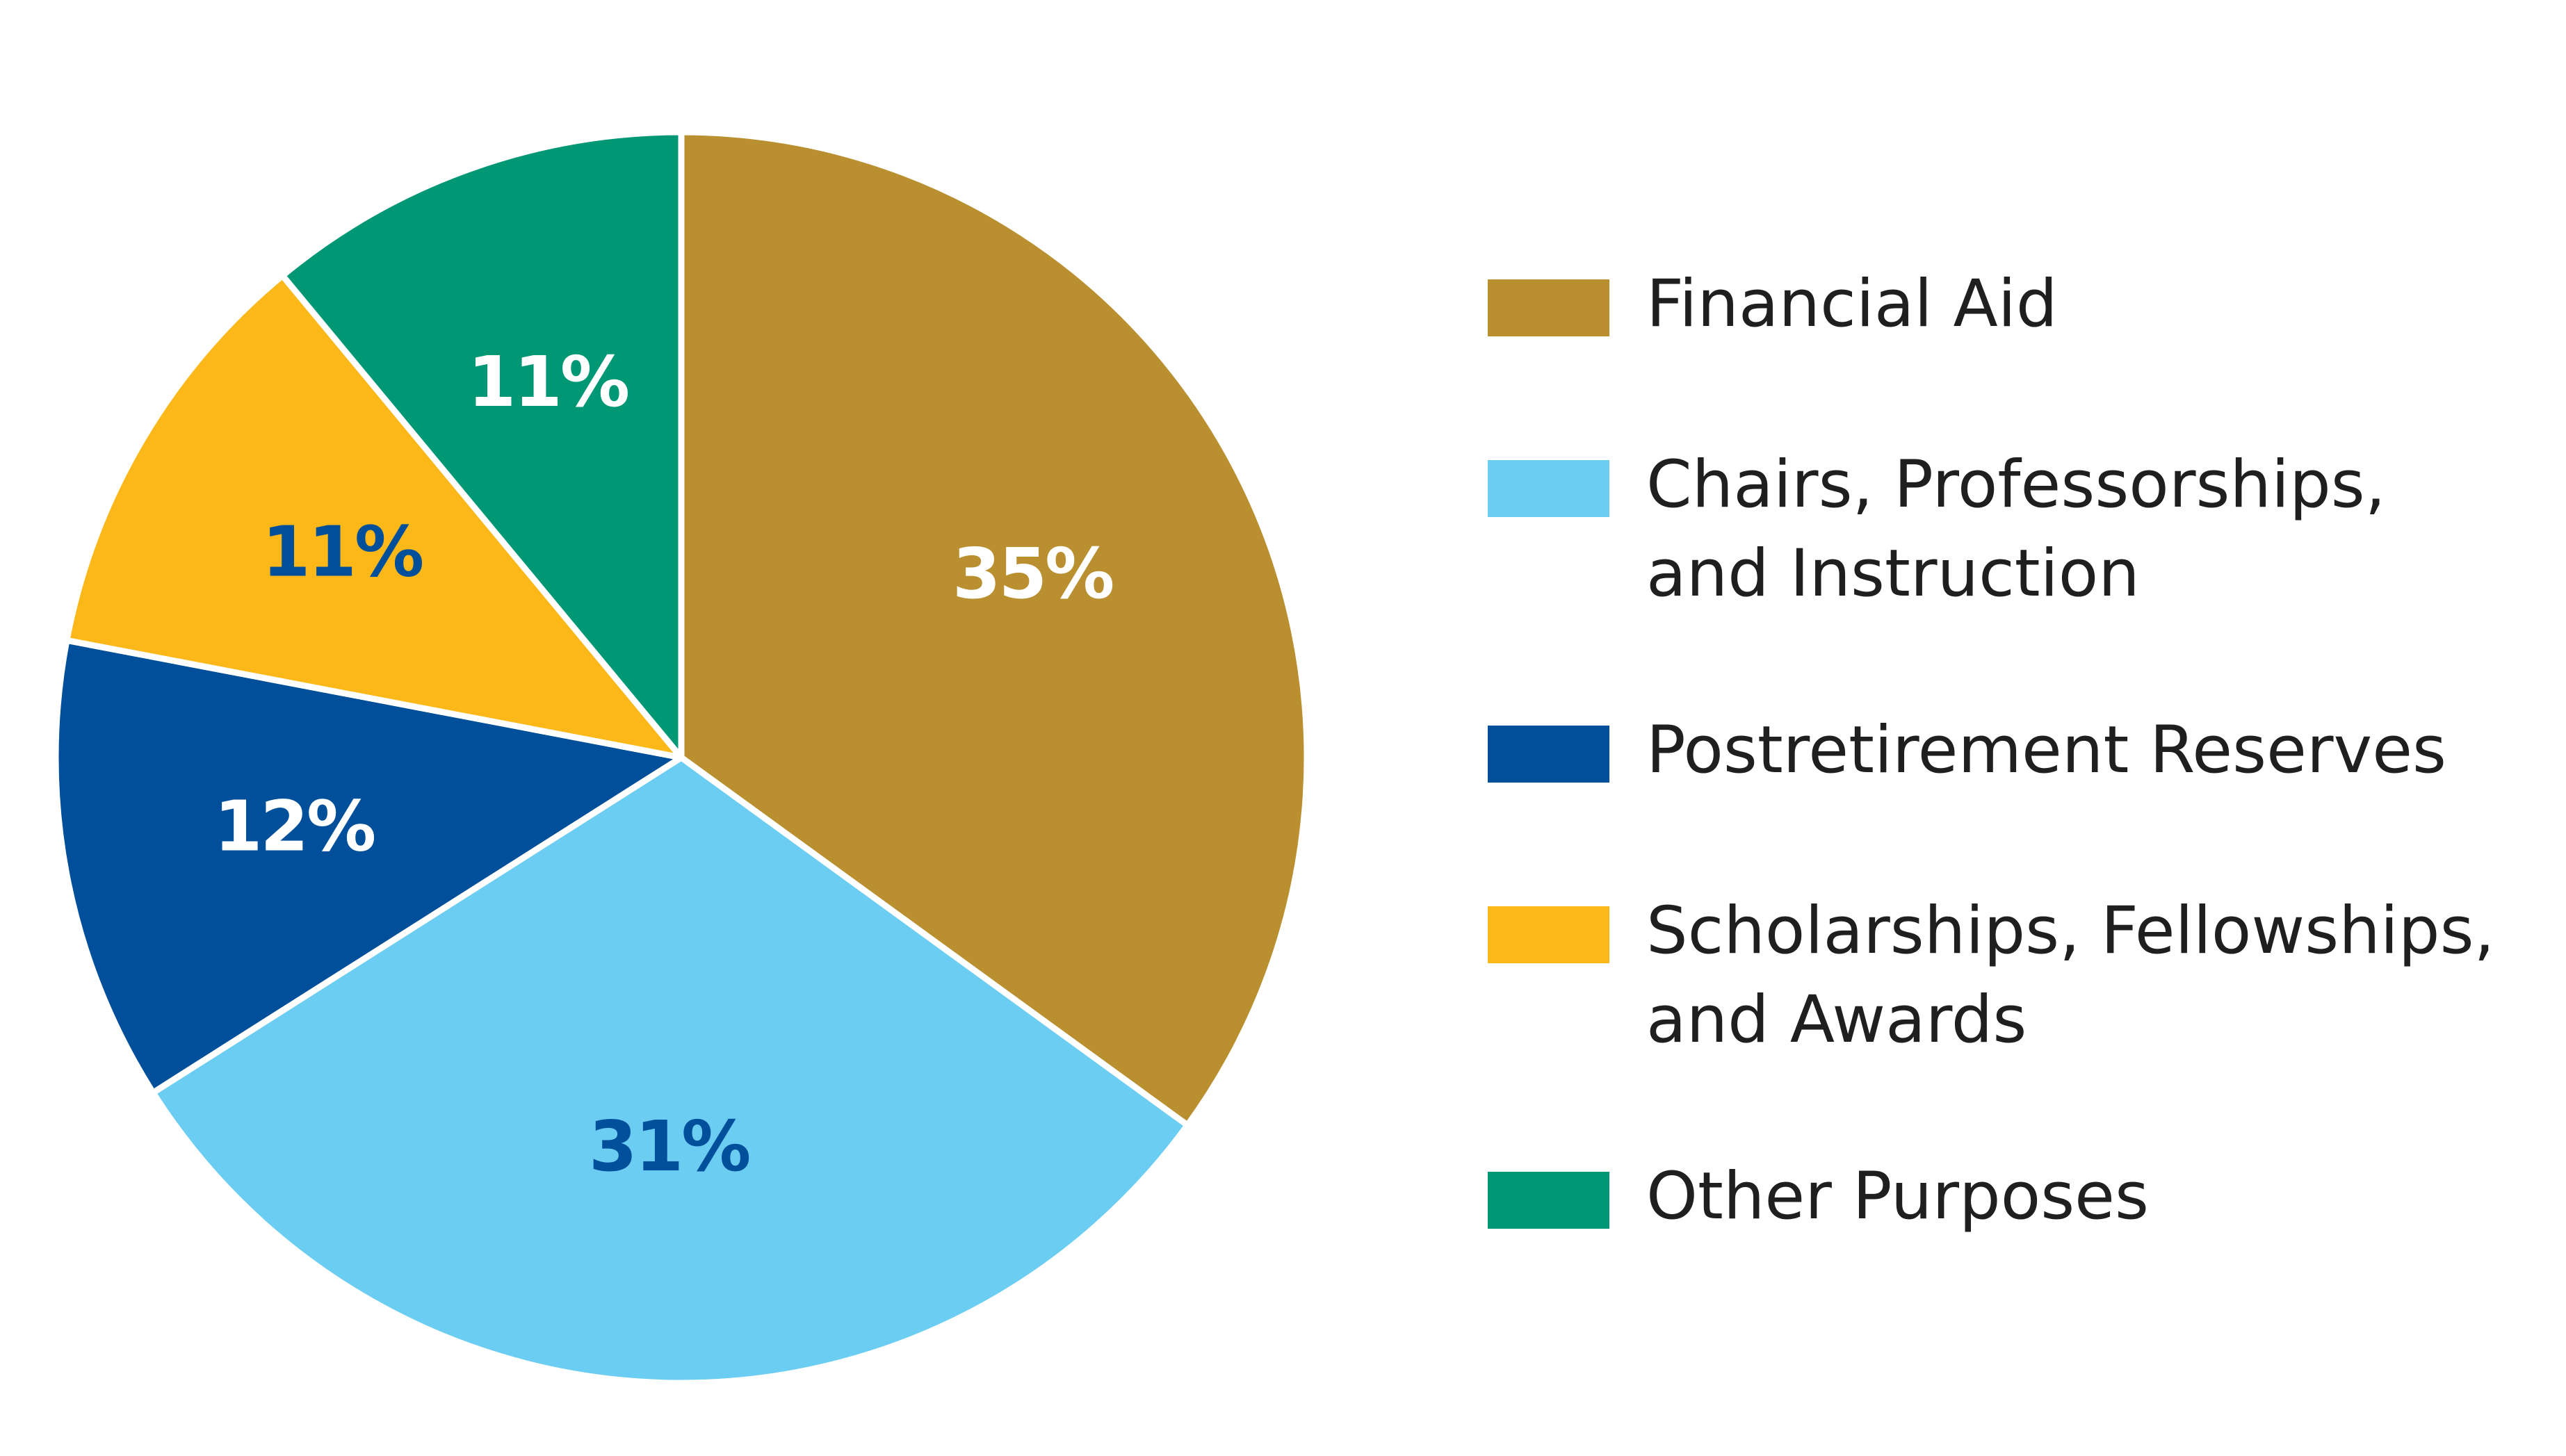 This screenshot has width=2566, height=1456. What do you see at coordinates (1893, 574) in the screenshot?
I see `legend-label: and Instruction` at bounding box center [1893, 574].